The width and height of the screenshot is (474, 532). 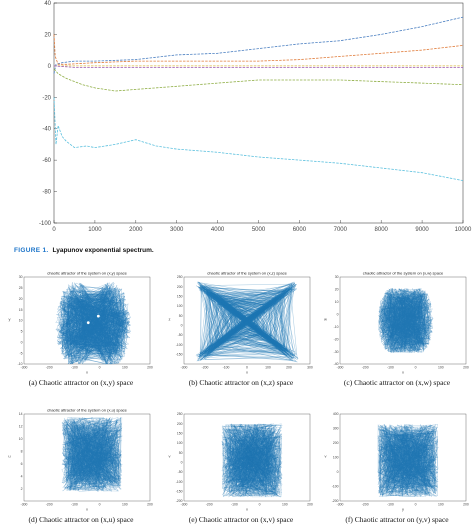 What do you see at coordinates (20, 364) in the screenshot?
I see `subplot-y-tick: -10` at bounding box center [20, 364].